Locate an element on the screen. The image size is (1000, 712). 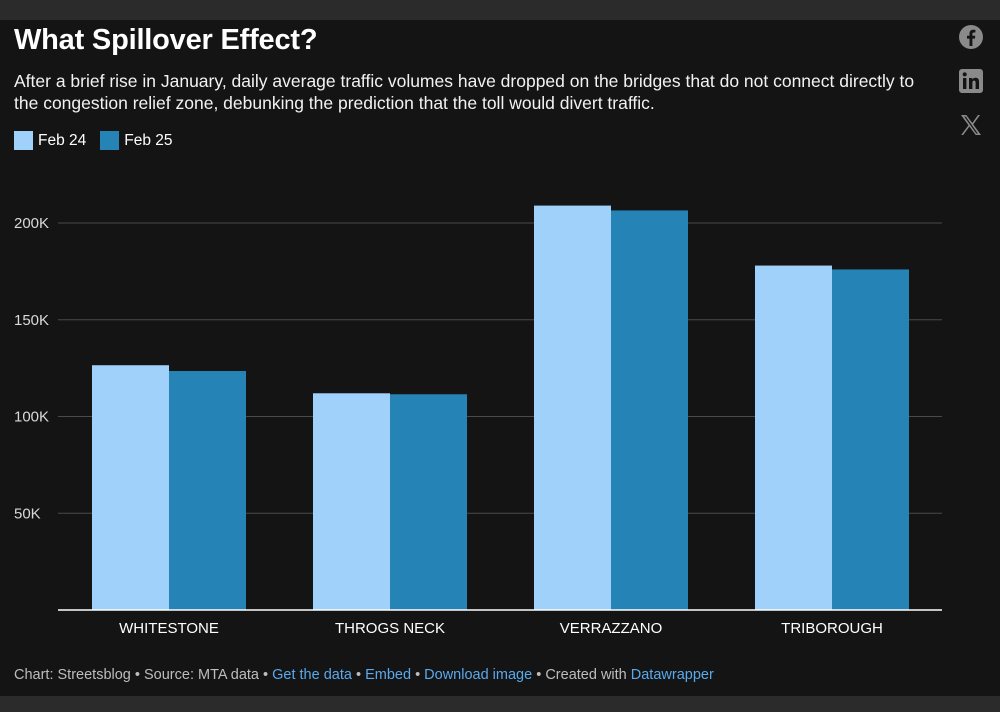
chart-title: What Spillover Effect? is located at coordinates (166, 40).